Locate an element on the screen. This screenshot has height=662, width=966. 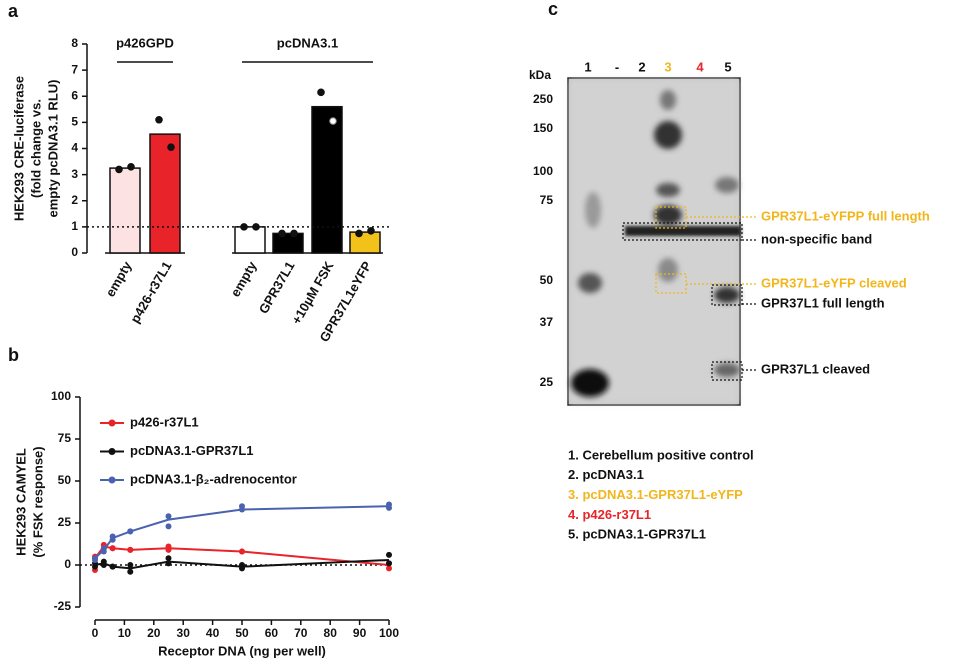
y-tick-label: 75 is located at coordinates (65, 438).